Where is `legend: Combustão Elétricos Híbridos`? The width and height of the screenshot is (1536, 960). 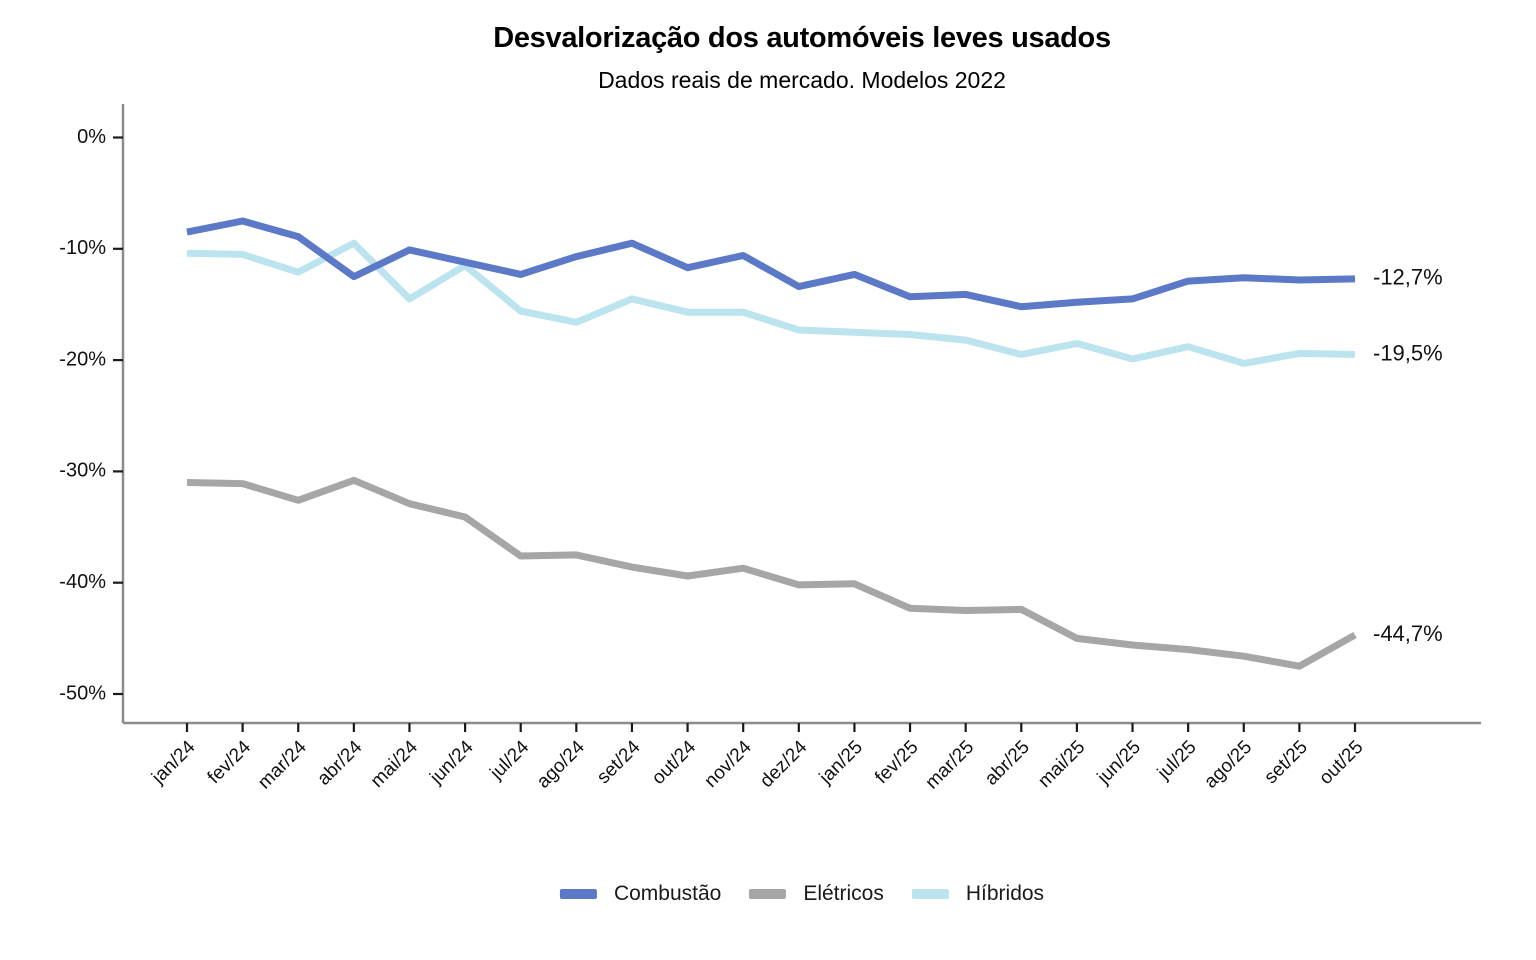 legend: Combustão Elétricos Híbridos is located at coordinates (802, 894).